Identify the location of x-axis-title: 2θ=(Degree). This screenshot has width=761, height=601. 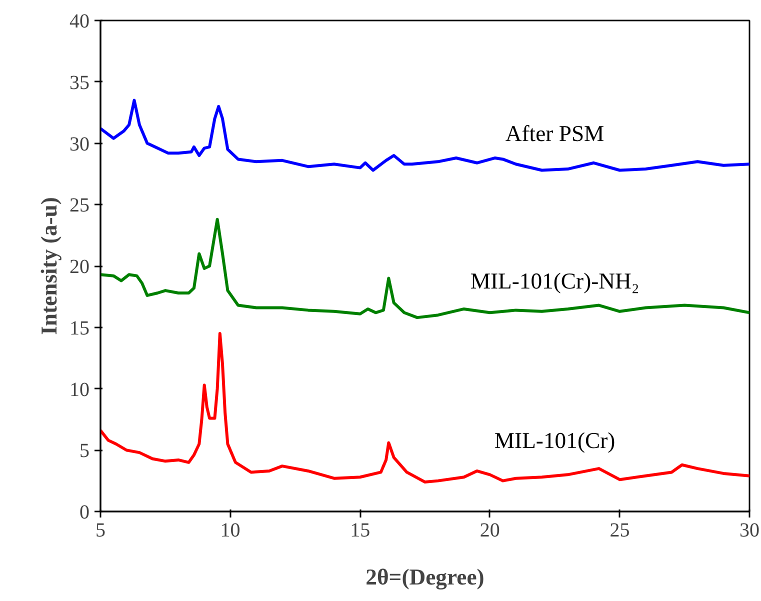
(425, 577).